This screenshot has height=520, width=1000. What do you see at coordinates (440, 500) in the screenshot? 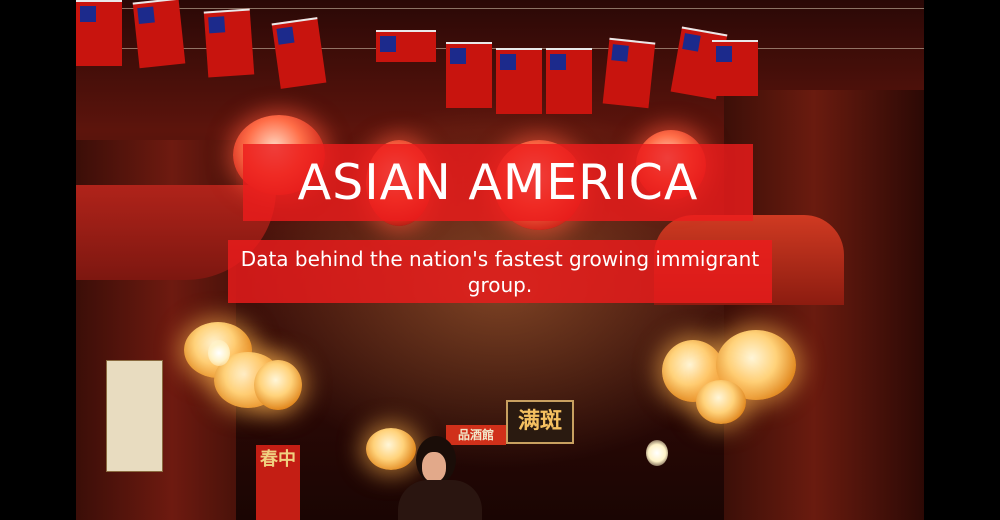
I see `person-body` at bounding box center [440, 500].